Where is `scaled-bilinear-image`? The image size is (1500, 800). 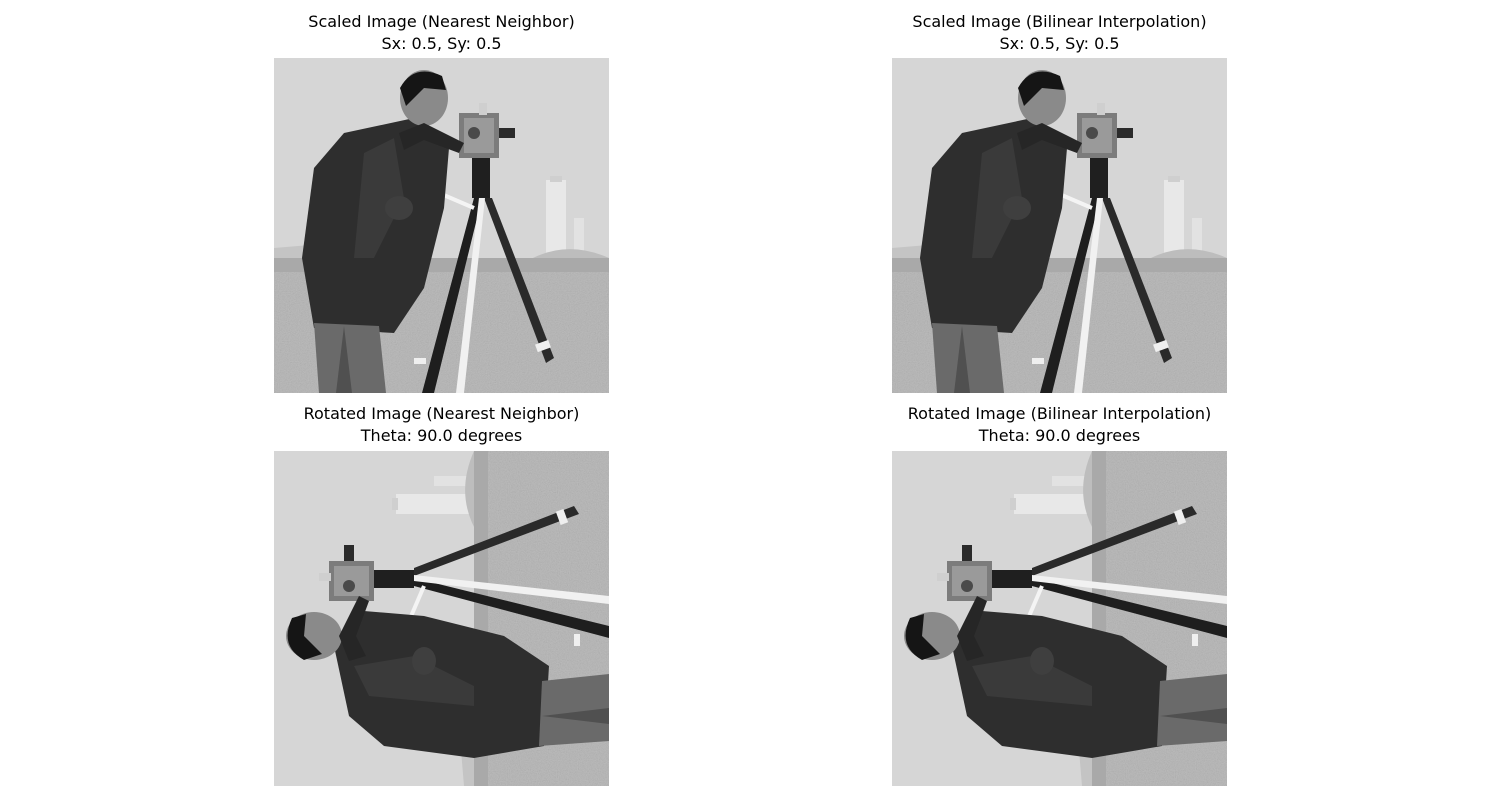 scaled-bilinear-image is located at coordinates (1059, 225).